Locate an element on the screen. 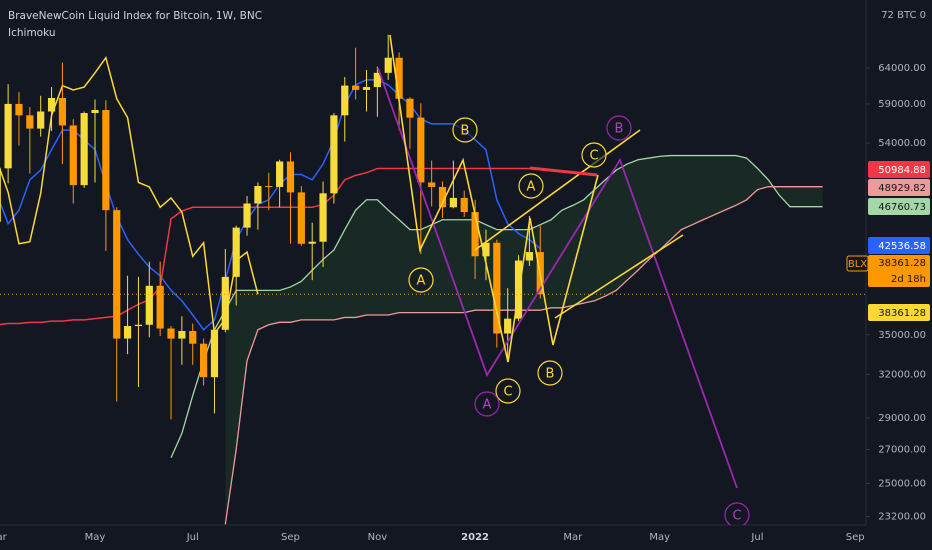 Image resolution: width=932 pixels, height=550 pixels. countdown: 2d 18h is located at coordinates (908, 279).